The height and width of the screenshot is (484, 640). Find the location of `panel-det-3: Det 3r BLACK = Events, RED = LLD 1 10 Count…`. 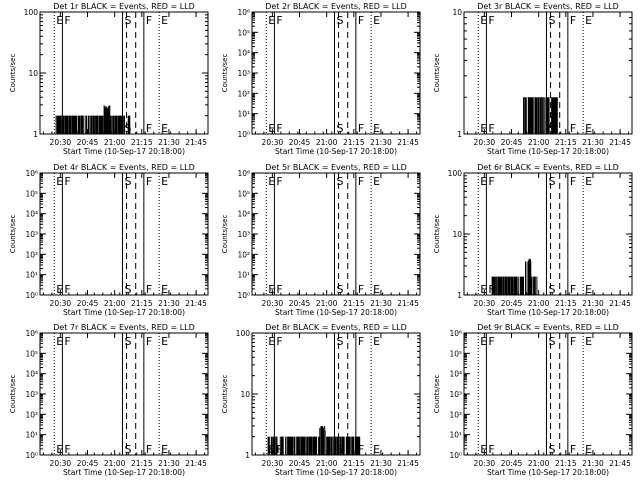

panel-det-3: Det 3r BLACK = Events, RED = LLD 1 10 Count… is located at coordinates (533, 79).